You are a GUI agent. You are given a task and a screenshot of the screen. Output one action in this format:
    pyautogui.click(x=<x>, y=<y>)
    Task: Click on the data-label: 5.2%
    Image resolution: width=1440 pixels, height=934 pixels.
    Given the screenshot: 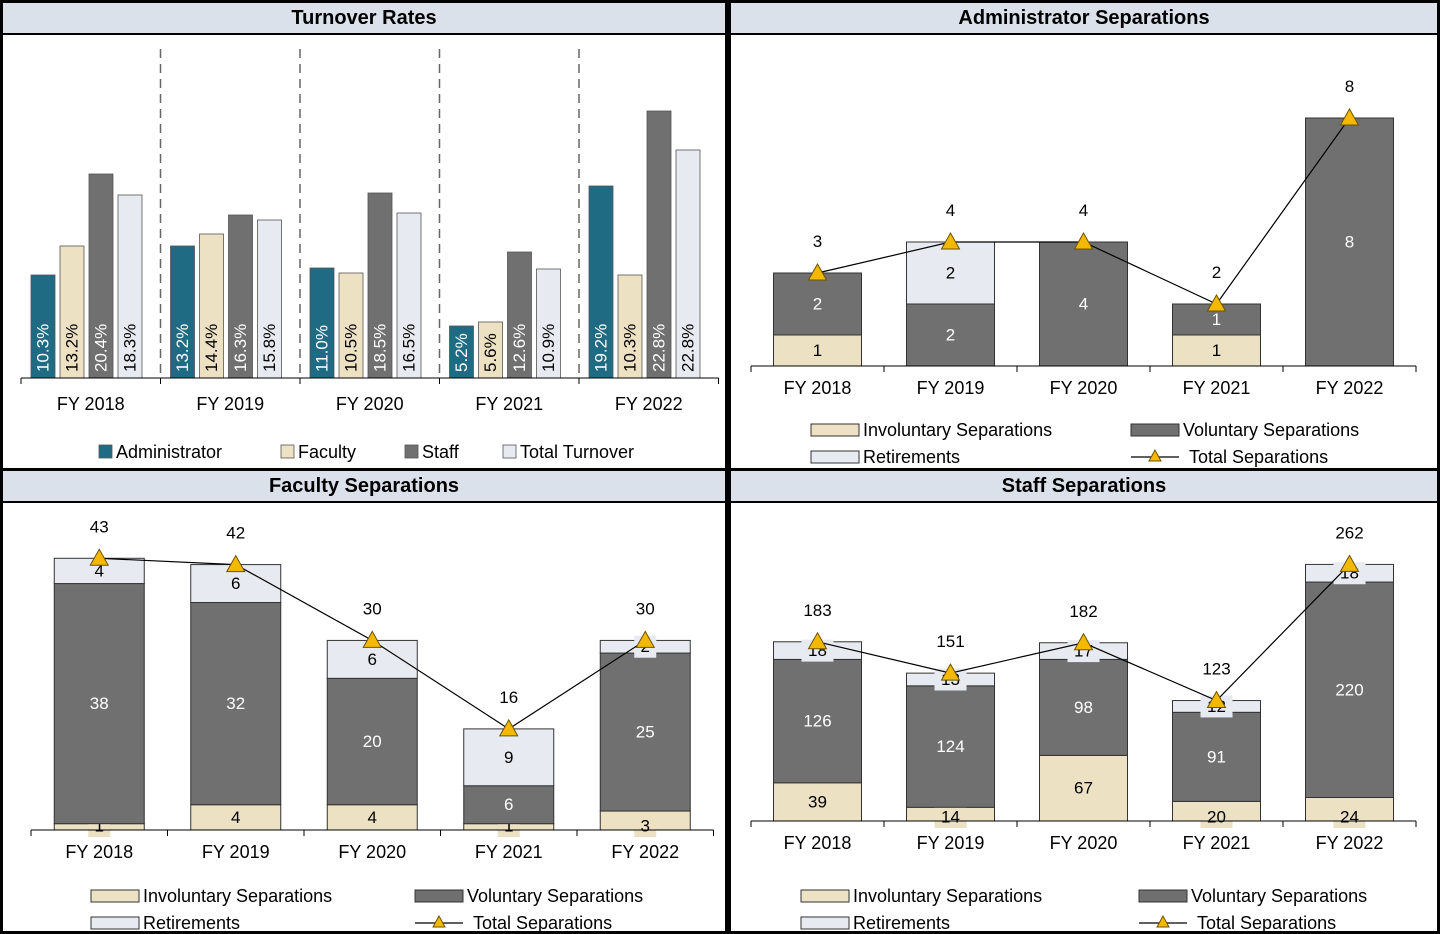 What is the action you would take?
    pyautogui.click(x=461, y=352)
    